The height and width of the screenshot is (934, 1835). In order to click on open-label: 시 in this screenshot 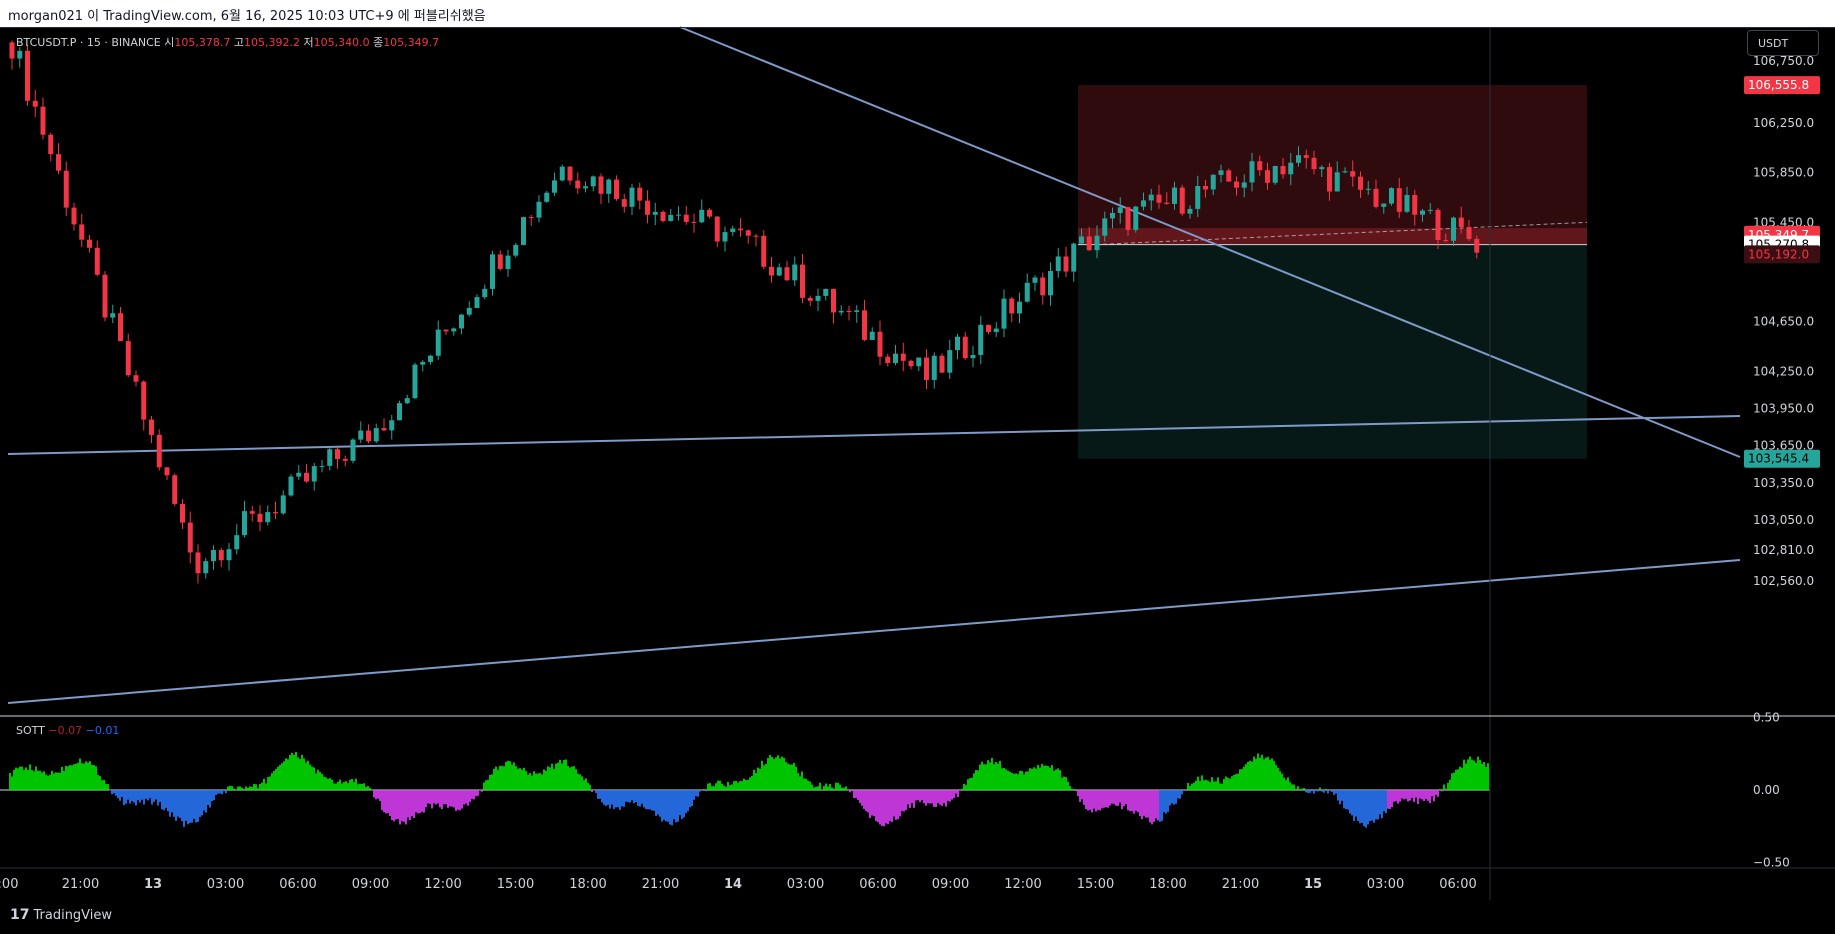, I will do `click(169, 42)`.